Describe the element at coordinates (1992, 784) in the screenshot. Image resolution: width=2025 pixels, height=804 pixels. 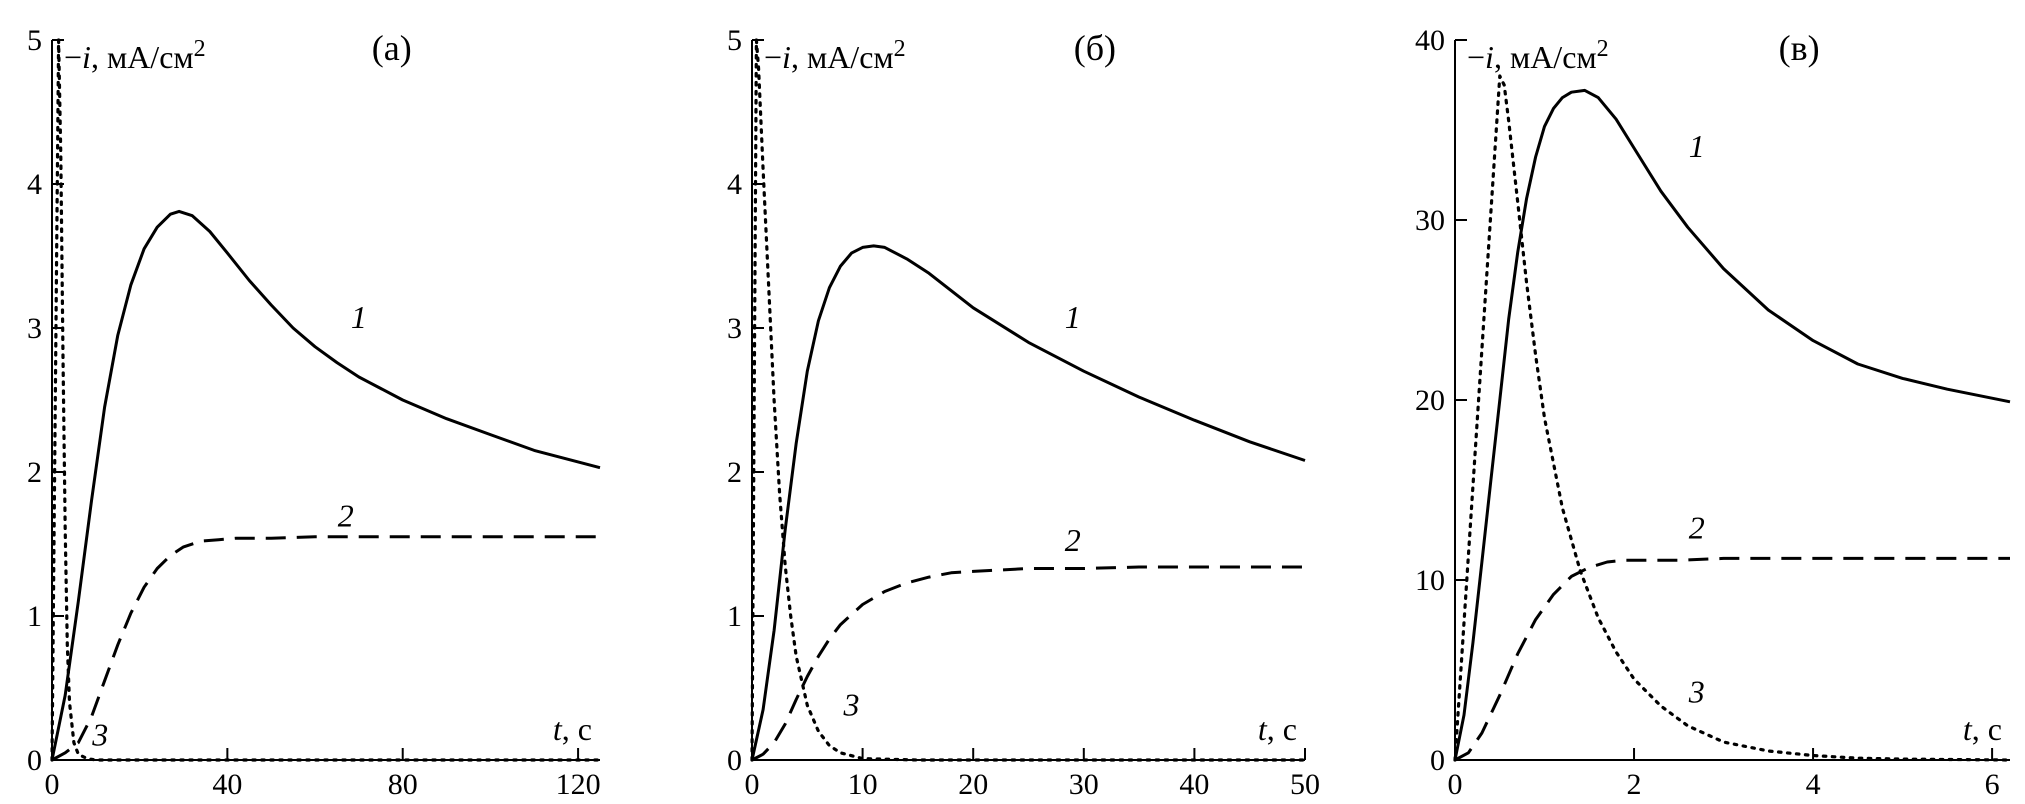
I see `x-tick-label: 6` at that location.